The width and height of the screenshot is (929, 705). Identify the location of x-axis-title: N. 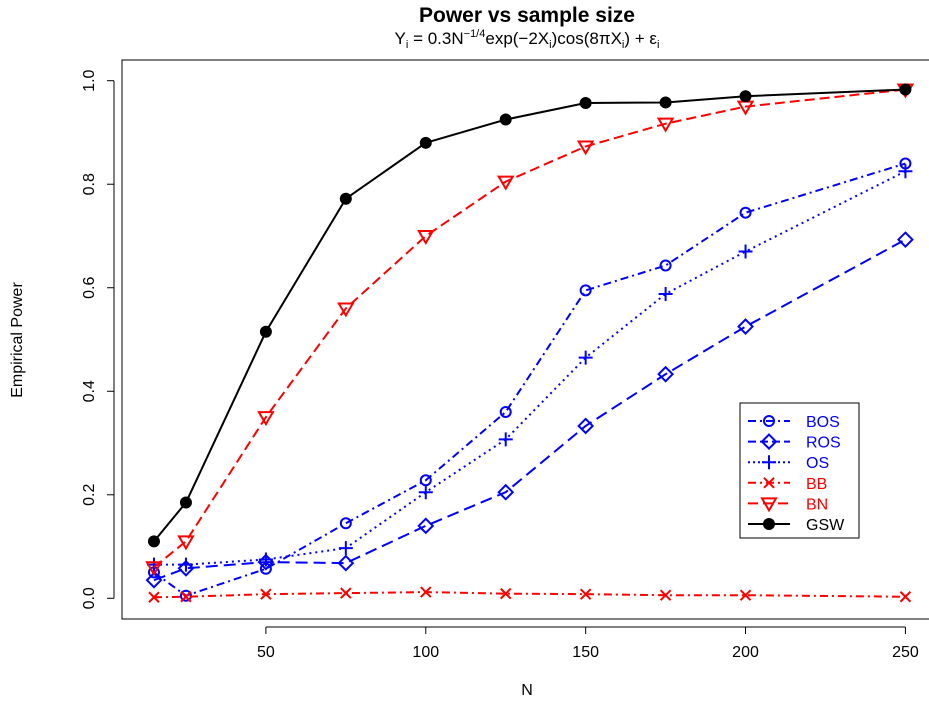
(527, 690).